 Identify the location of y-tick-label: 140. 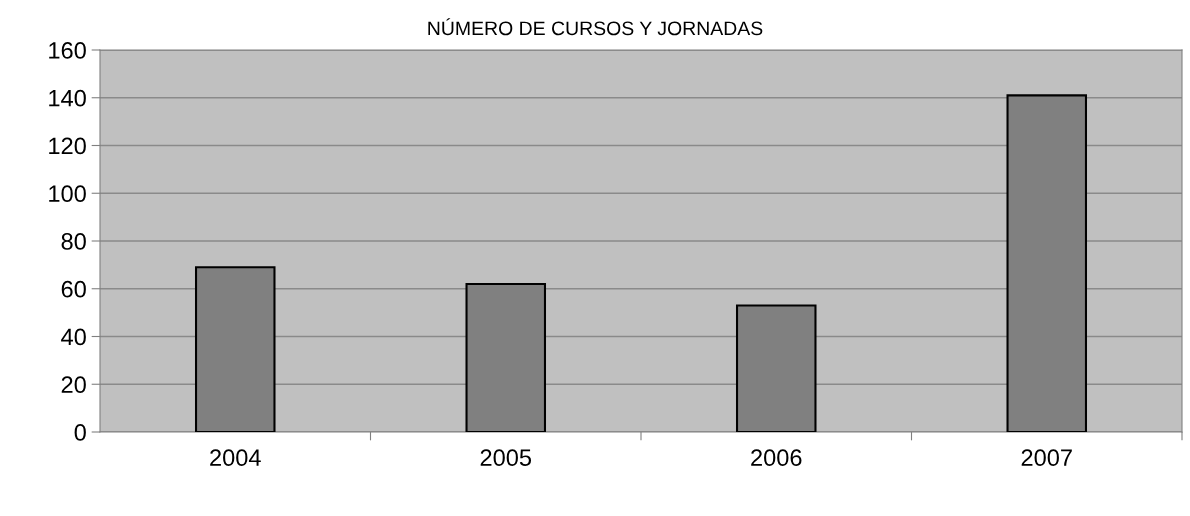
(67, 98).